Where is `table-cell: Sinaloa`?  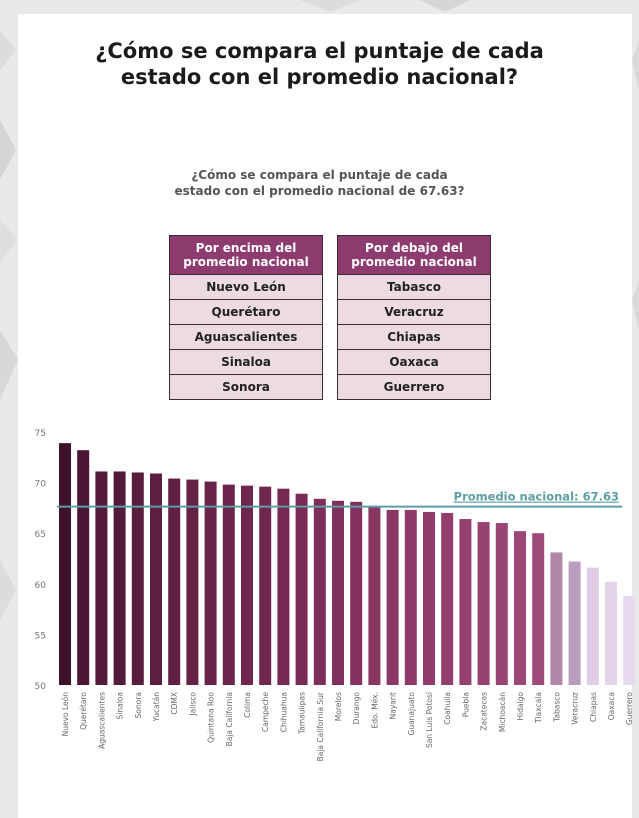 table-cell: Sinaloa is located at coordinates (246, 362).